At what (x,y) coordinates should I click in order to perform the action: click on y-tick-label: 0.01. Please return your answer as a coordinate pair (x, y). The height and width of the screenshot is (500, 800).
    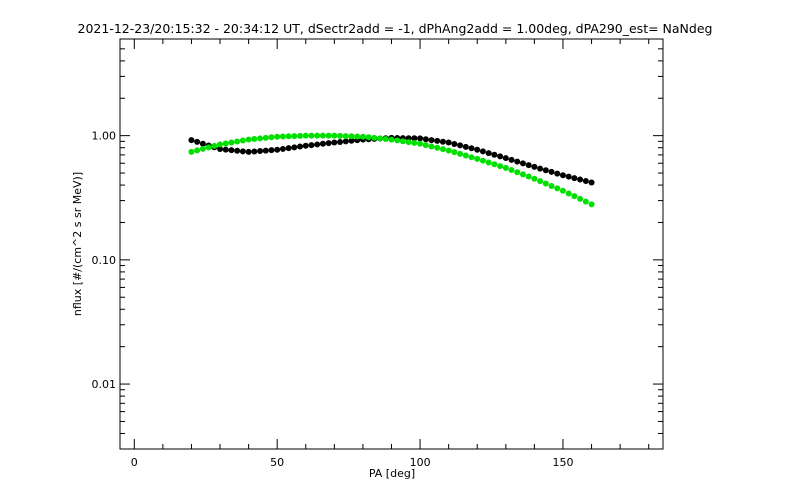
    Looking at the image, I should click on (104, 384).